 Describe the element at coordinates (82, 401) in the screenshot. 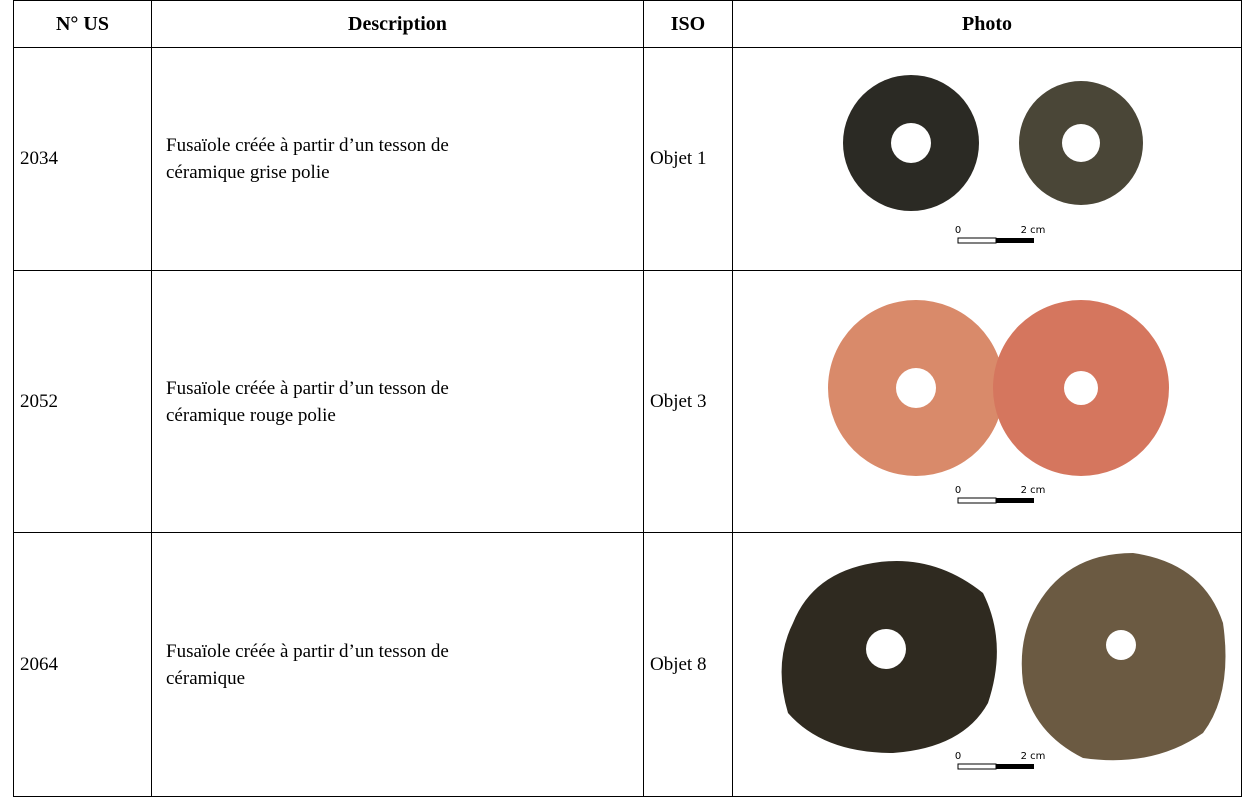

I see `us-cell: 2052` at that location.